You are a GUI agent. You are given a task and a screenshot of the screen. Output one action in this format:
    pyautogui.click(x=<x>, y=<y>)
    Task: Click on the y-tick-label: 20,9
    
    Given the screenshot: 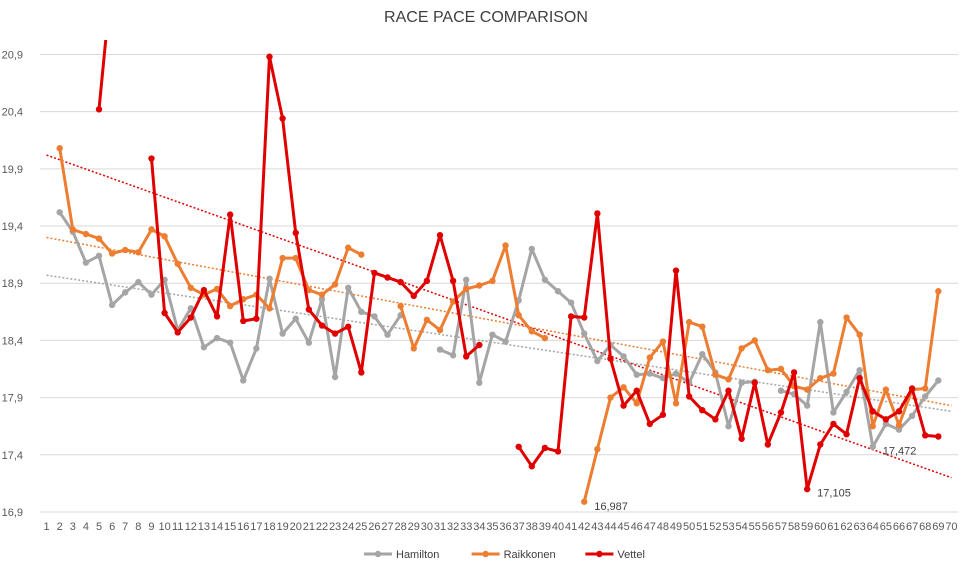 What is the action you would take?
    pyautogui.click(x=12, y=55)
    